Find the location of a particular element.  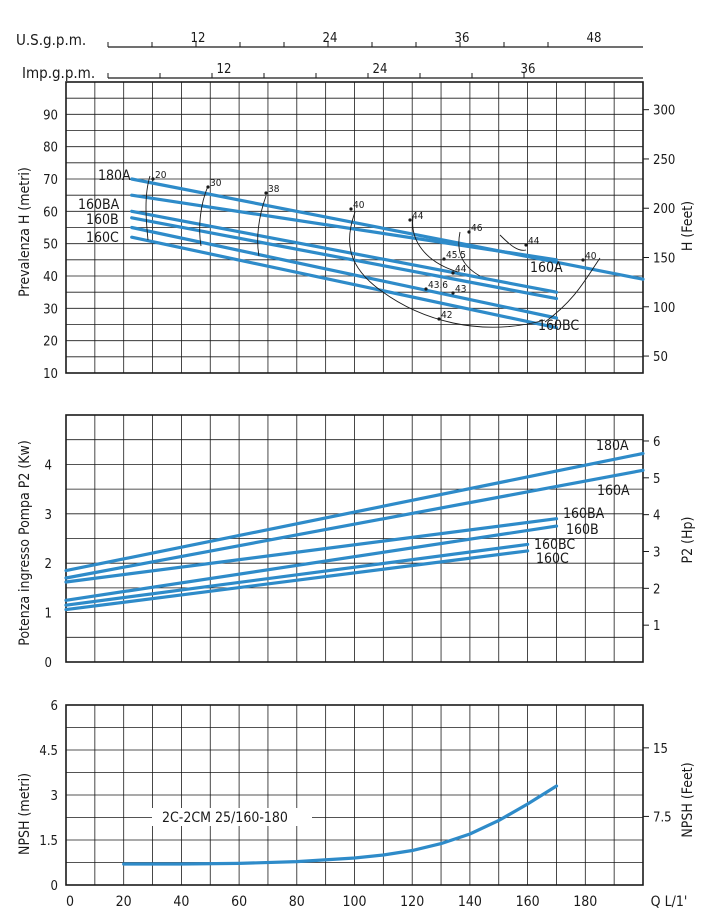

power-hp-tick-label: 4 is located at coordinates (656, 516).